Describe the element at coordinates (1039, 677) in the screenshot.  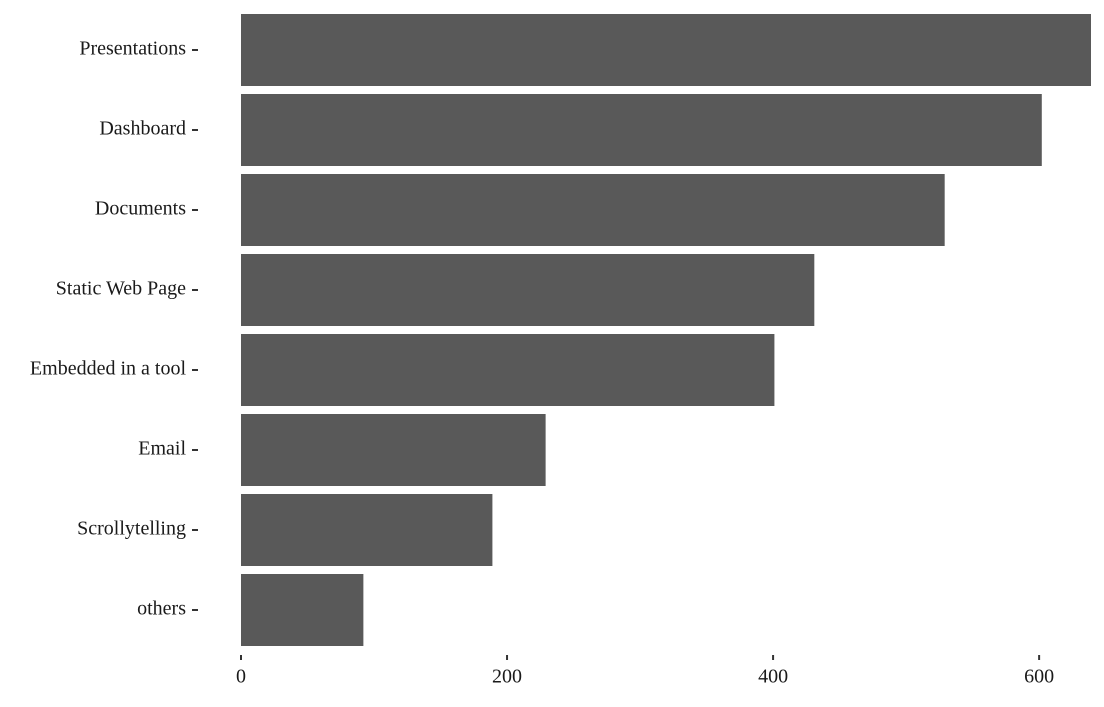
I see `x-tick-label: 600` at that location.